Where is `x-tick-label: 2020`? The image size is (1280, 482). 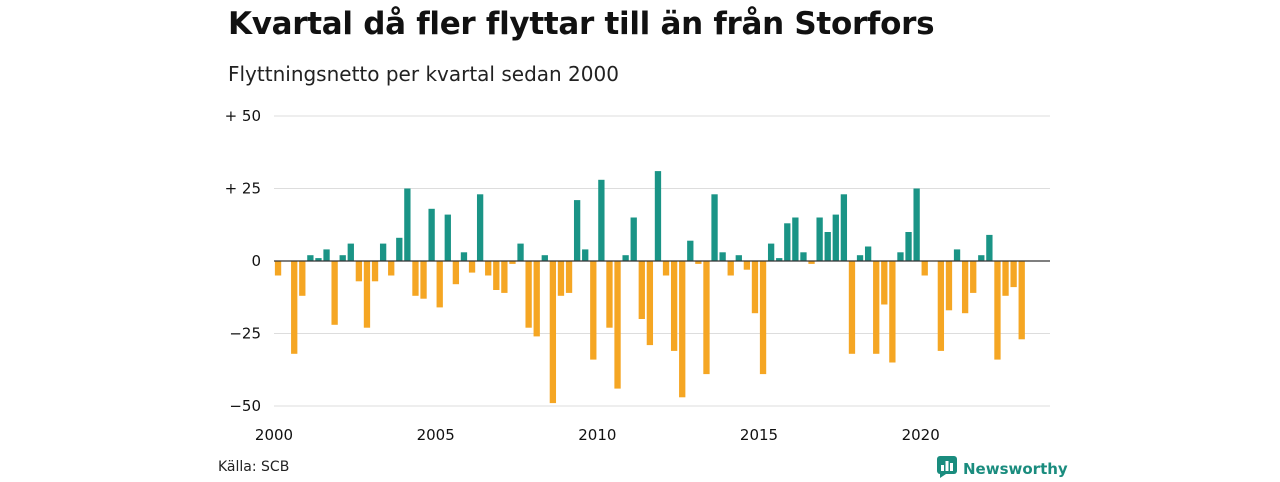 x-tick-label: 2020 is located at coordinates (921, 435).